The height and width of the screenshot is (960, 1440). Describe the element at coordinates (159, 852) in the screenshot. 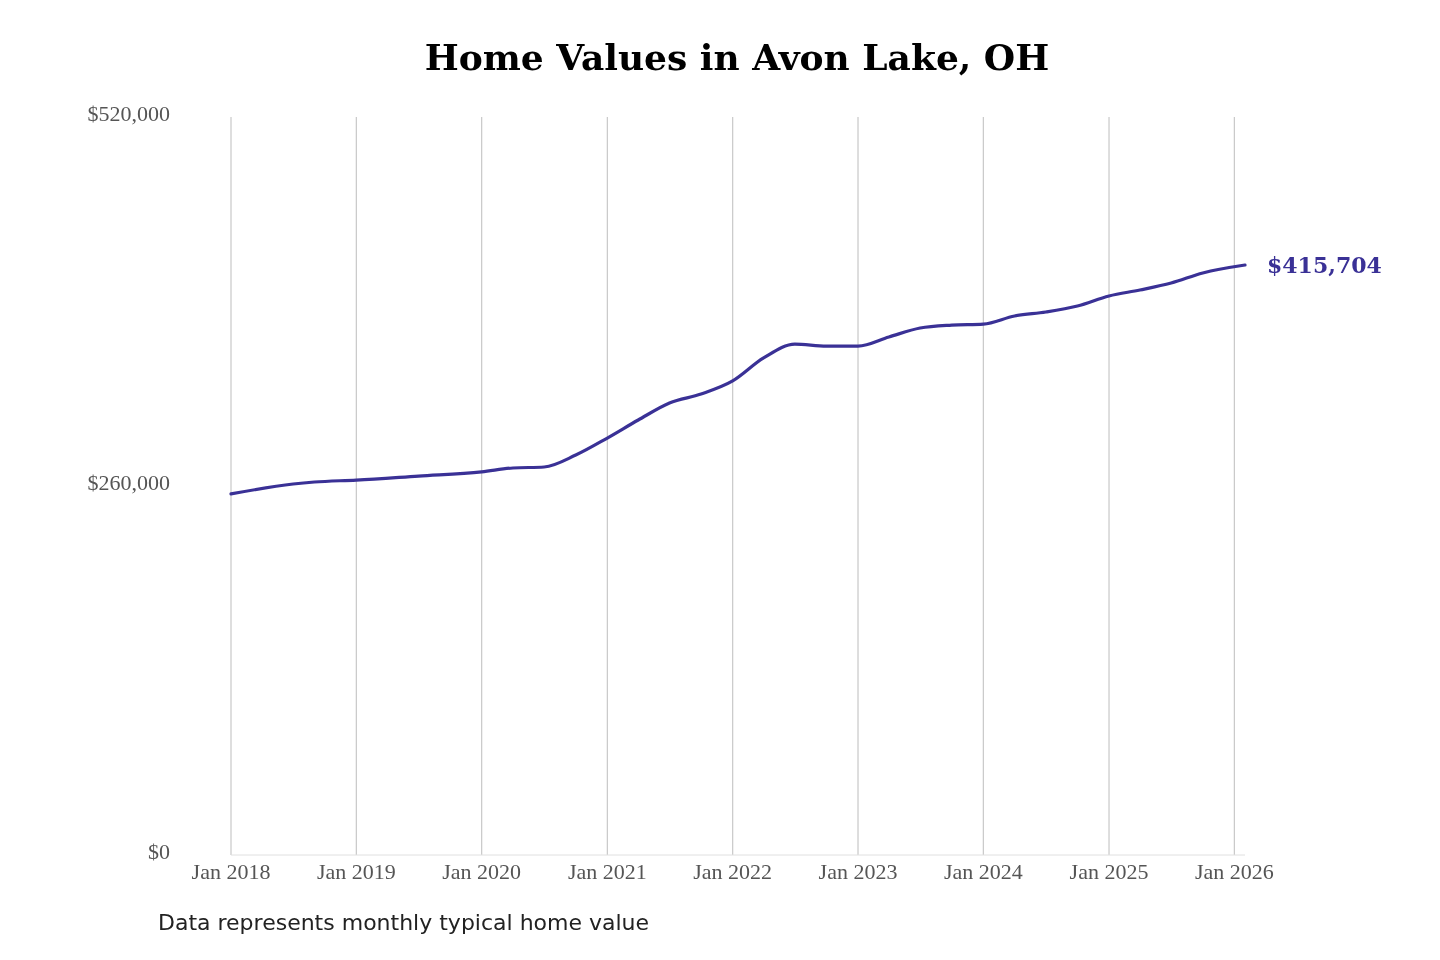

I see `y-tick-label: $0` at that location.